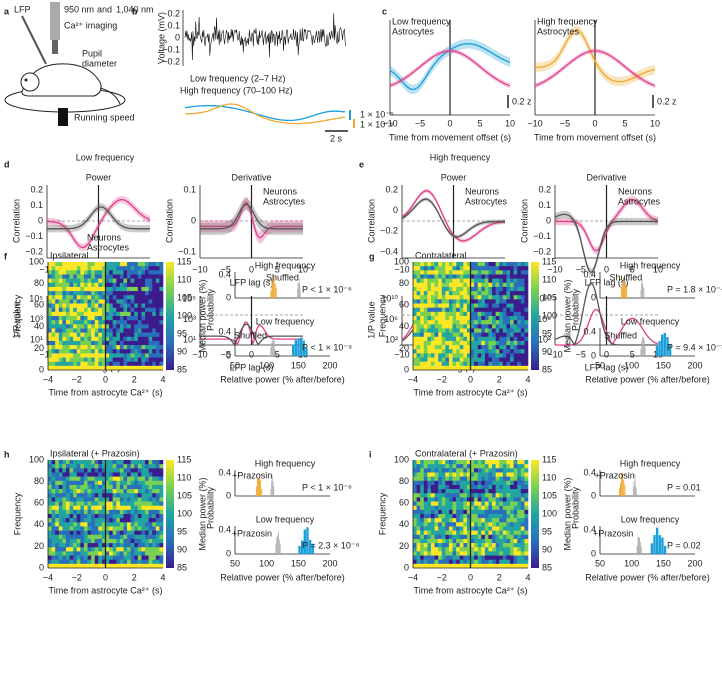  I want to click on label: P < 1 × 10⁻⁹, so click(327, 347).